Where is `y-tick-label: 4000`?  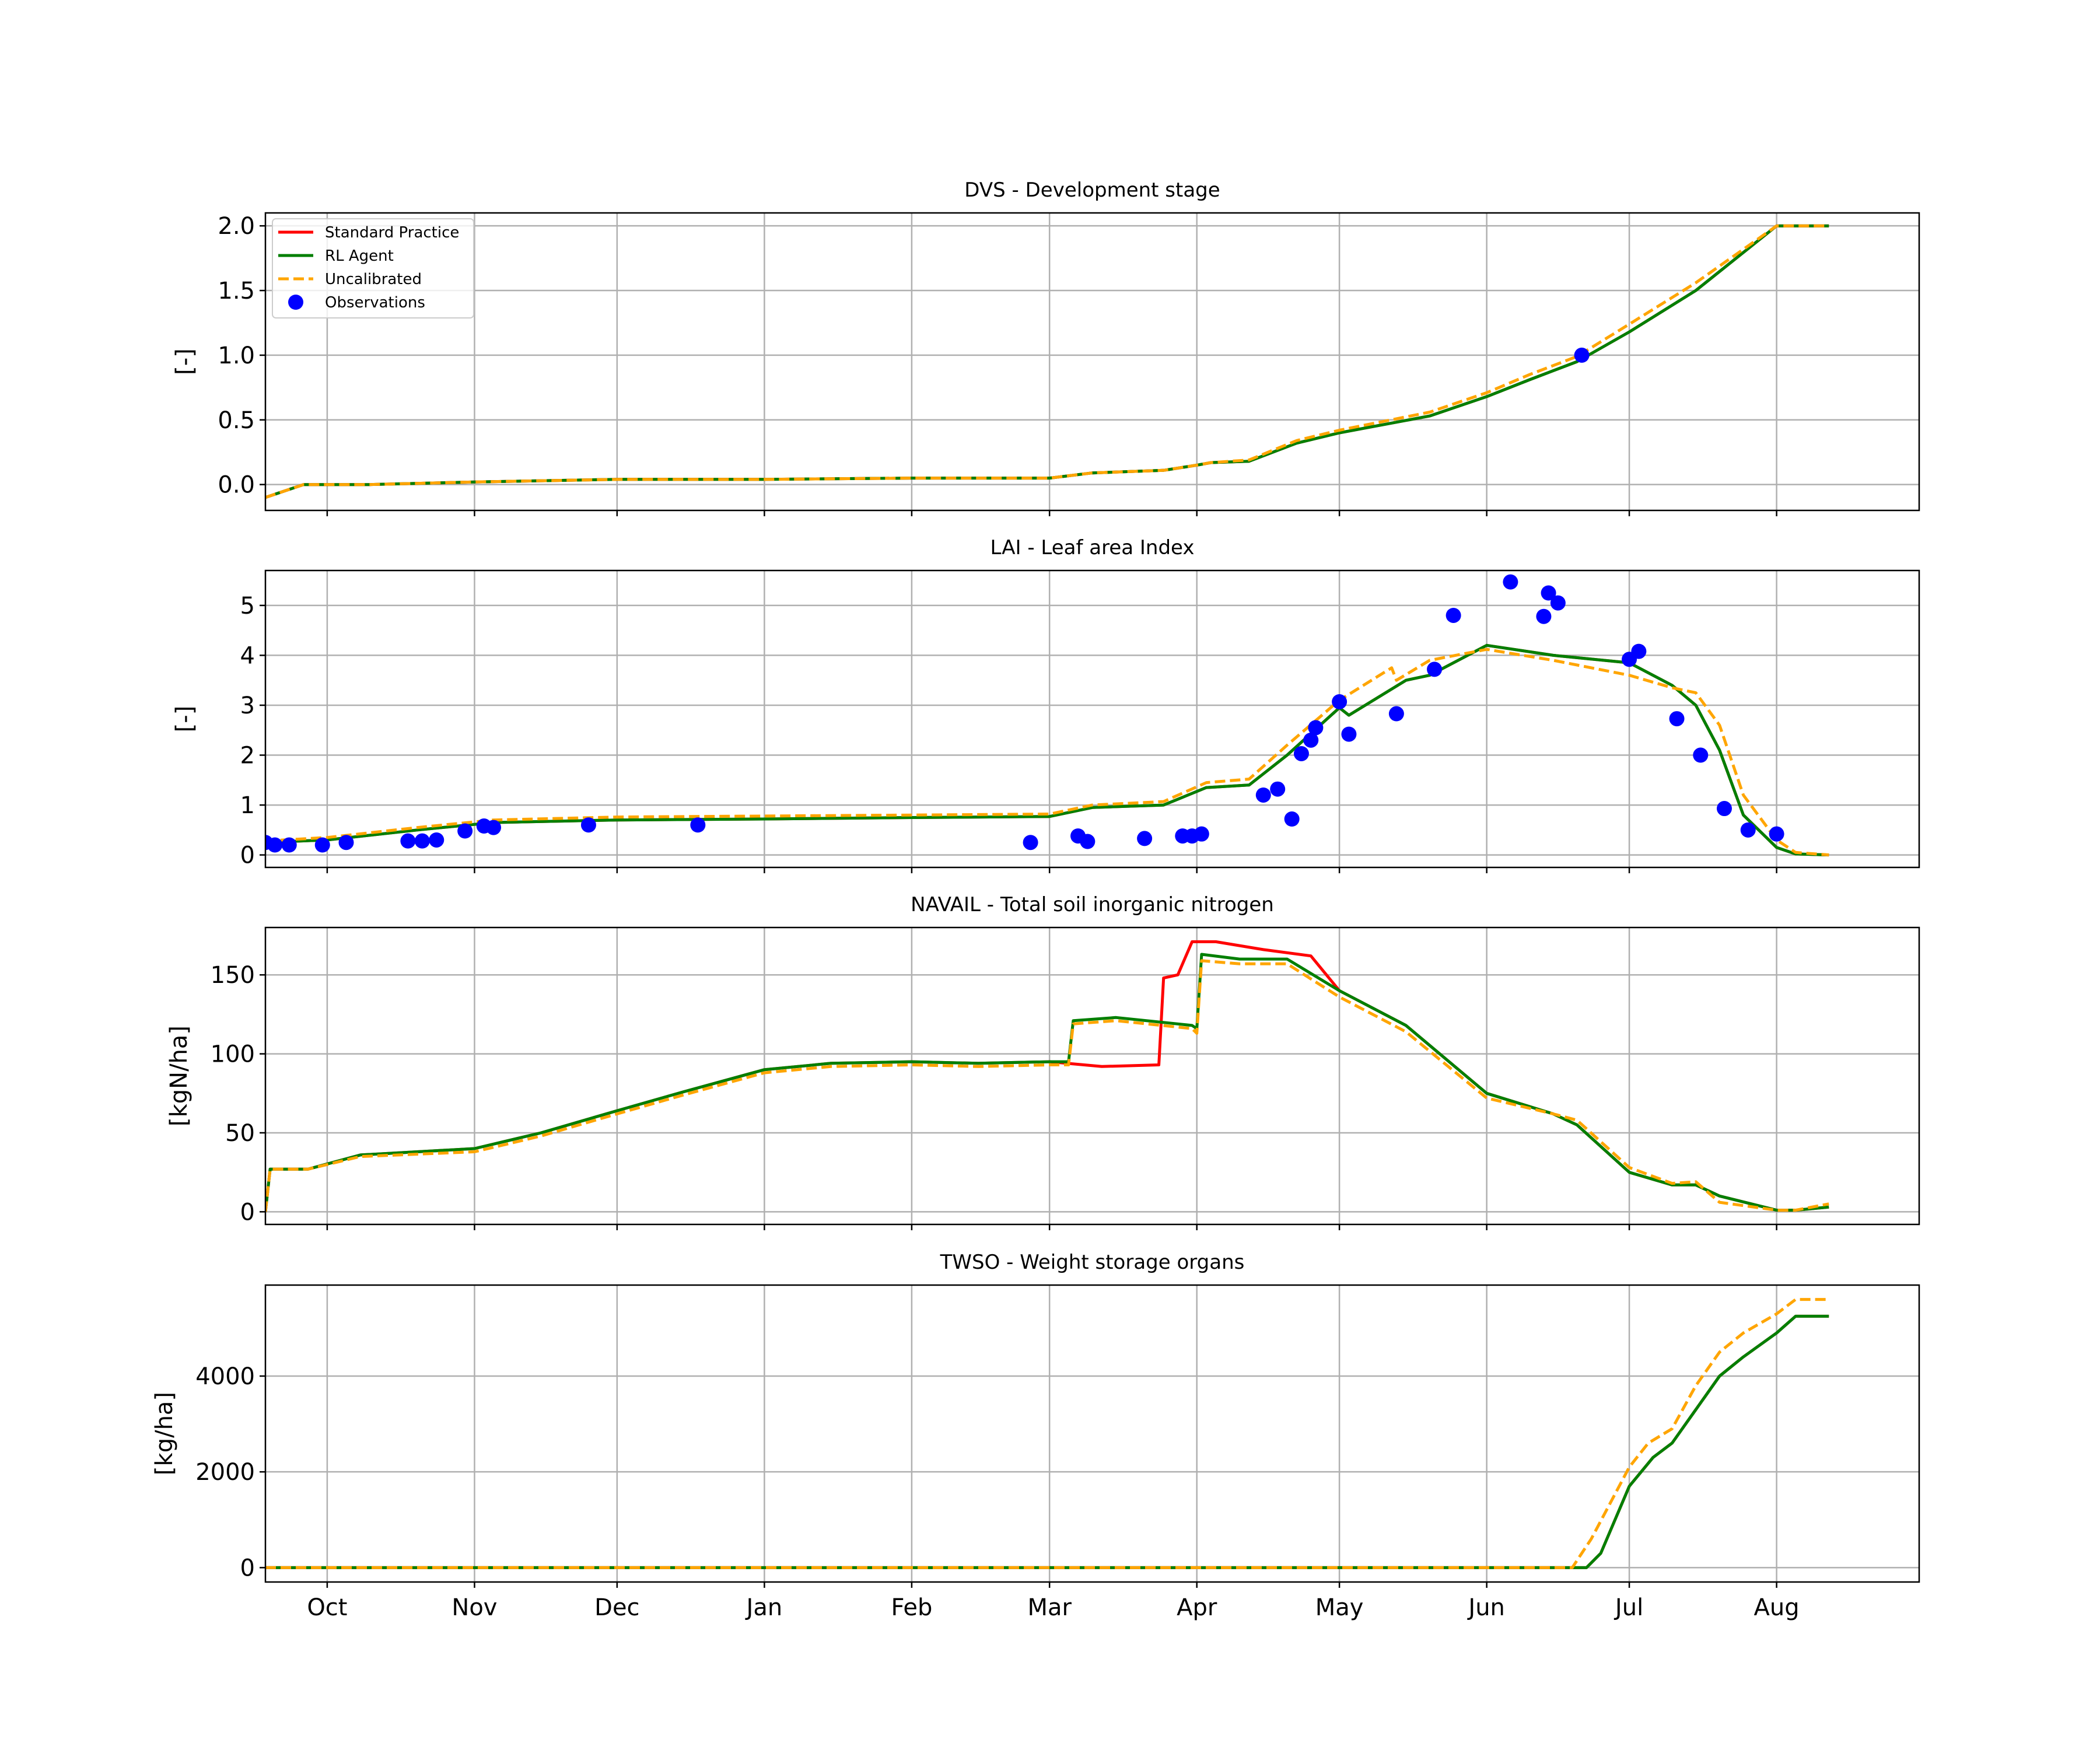
y-tick-label: 4000 is located at coordinates (225, 1377).